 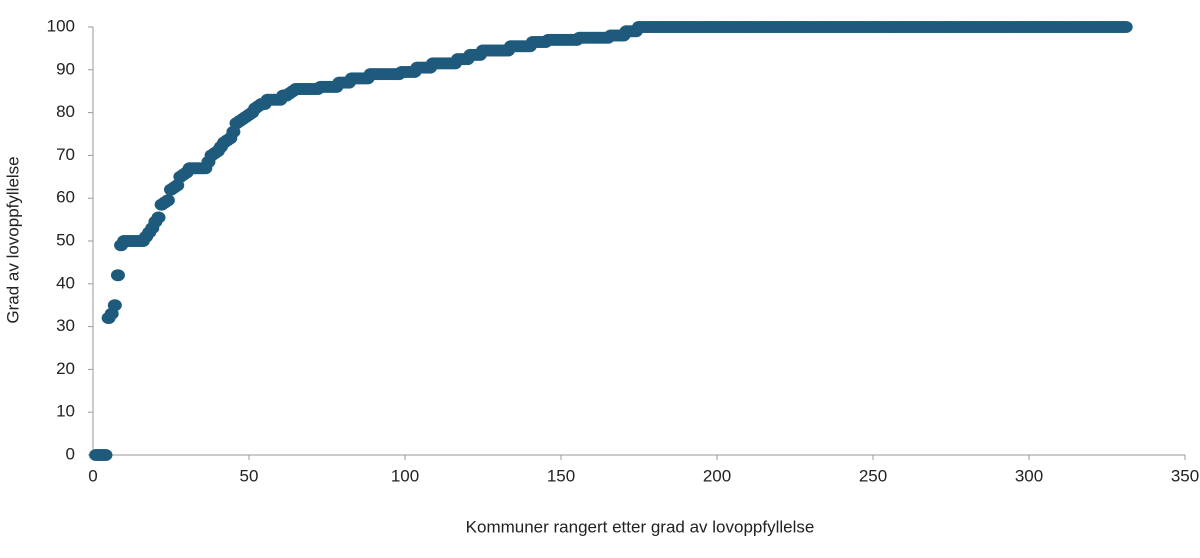 I want to click on y-tick-label: 10, so click(x=65, y=411).